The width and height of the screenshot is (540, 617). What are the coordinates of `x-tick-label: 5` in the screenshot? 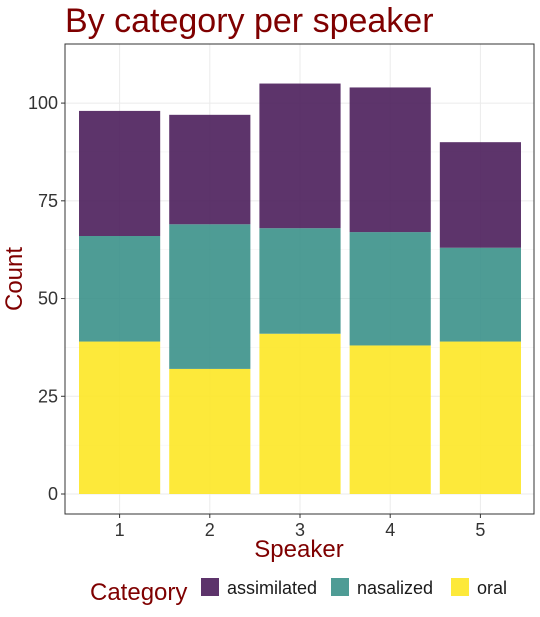 It's located at (480, 530).